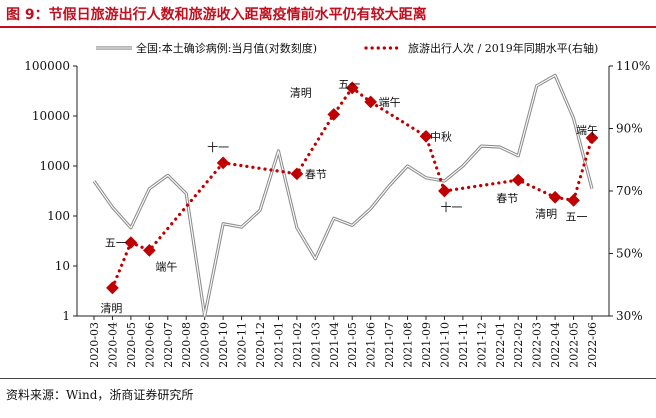  I want to click on x-tick-label: 2021-12, so click(481, 345).